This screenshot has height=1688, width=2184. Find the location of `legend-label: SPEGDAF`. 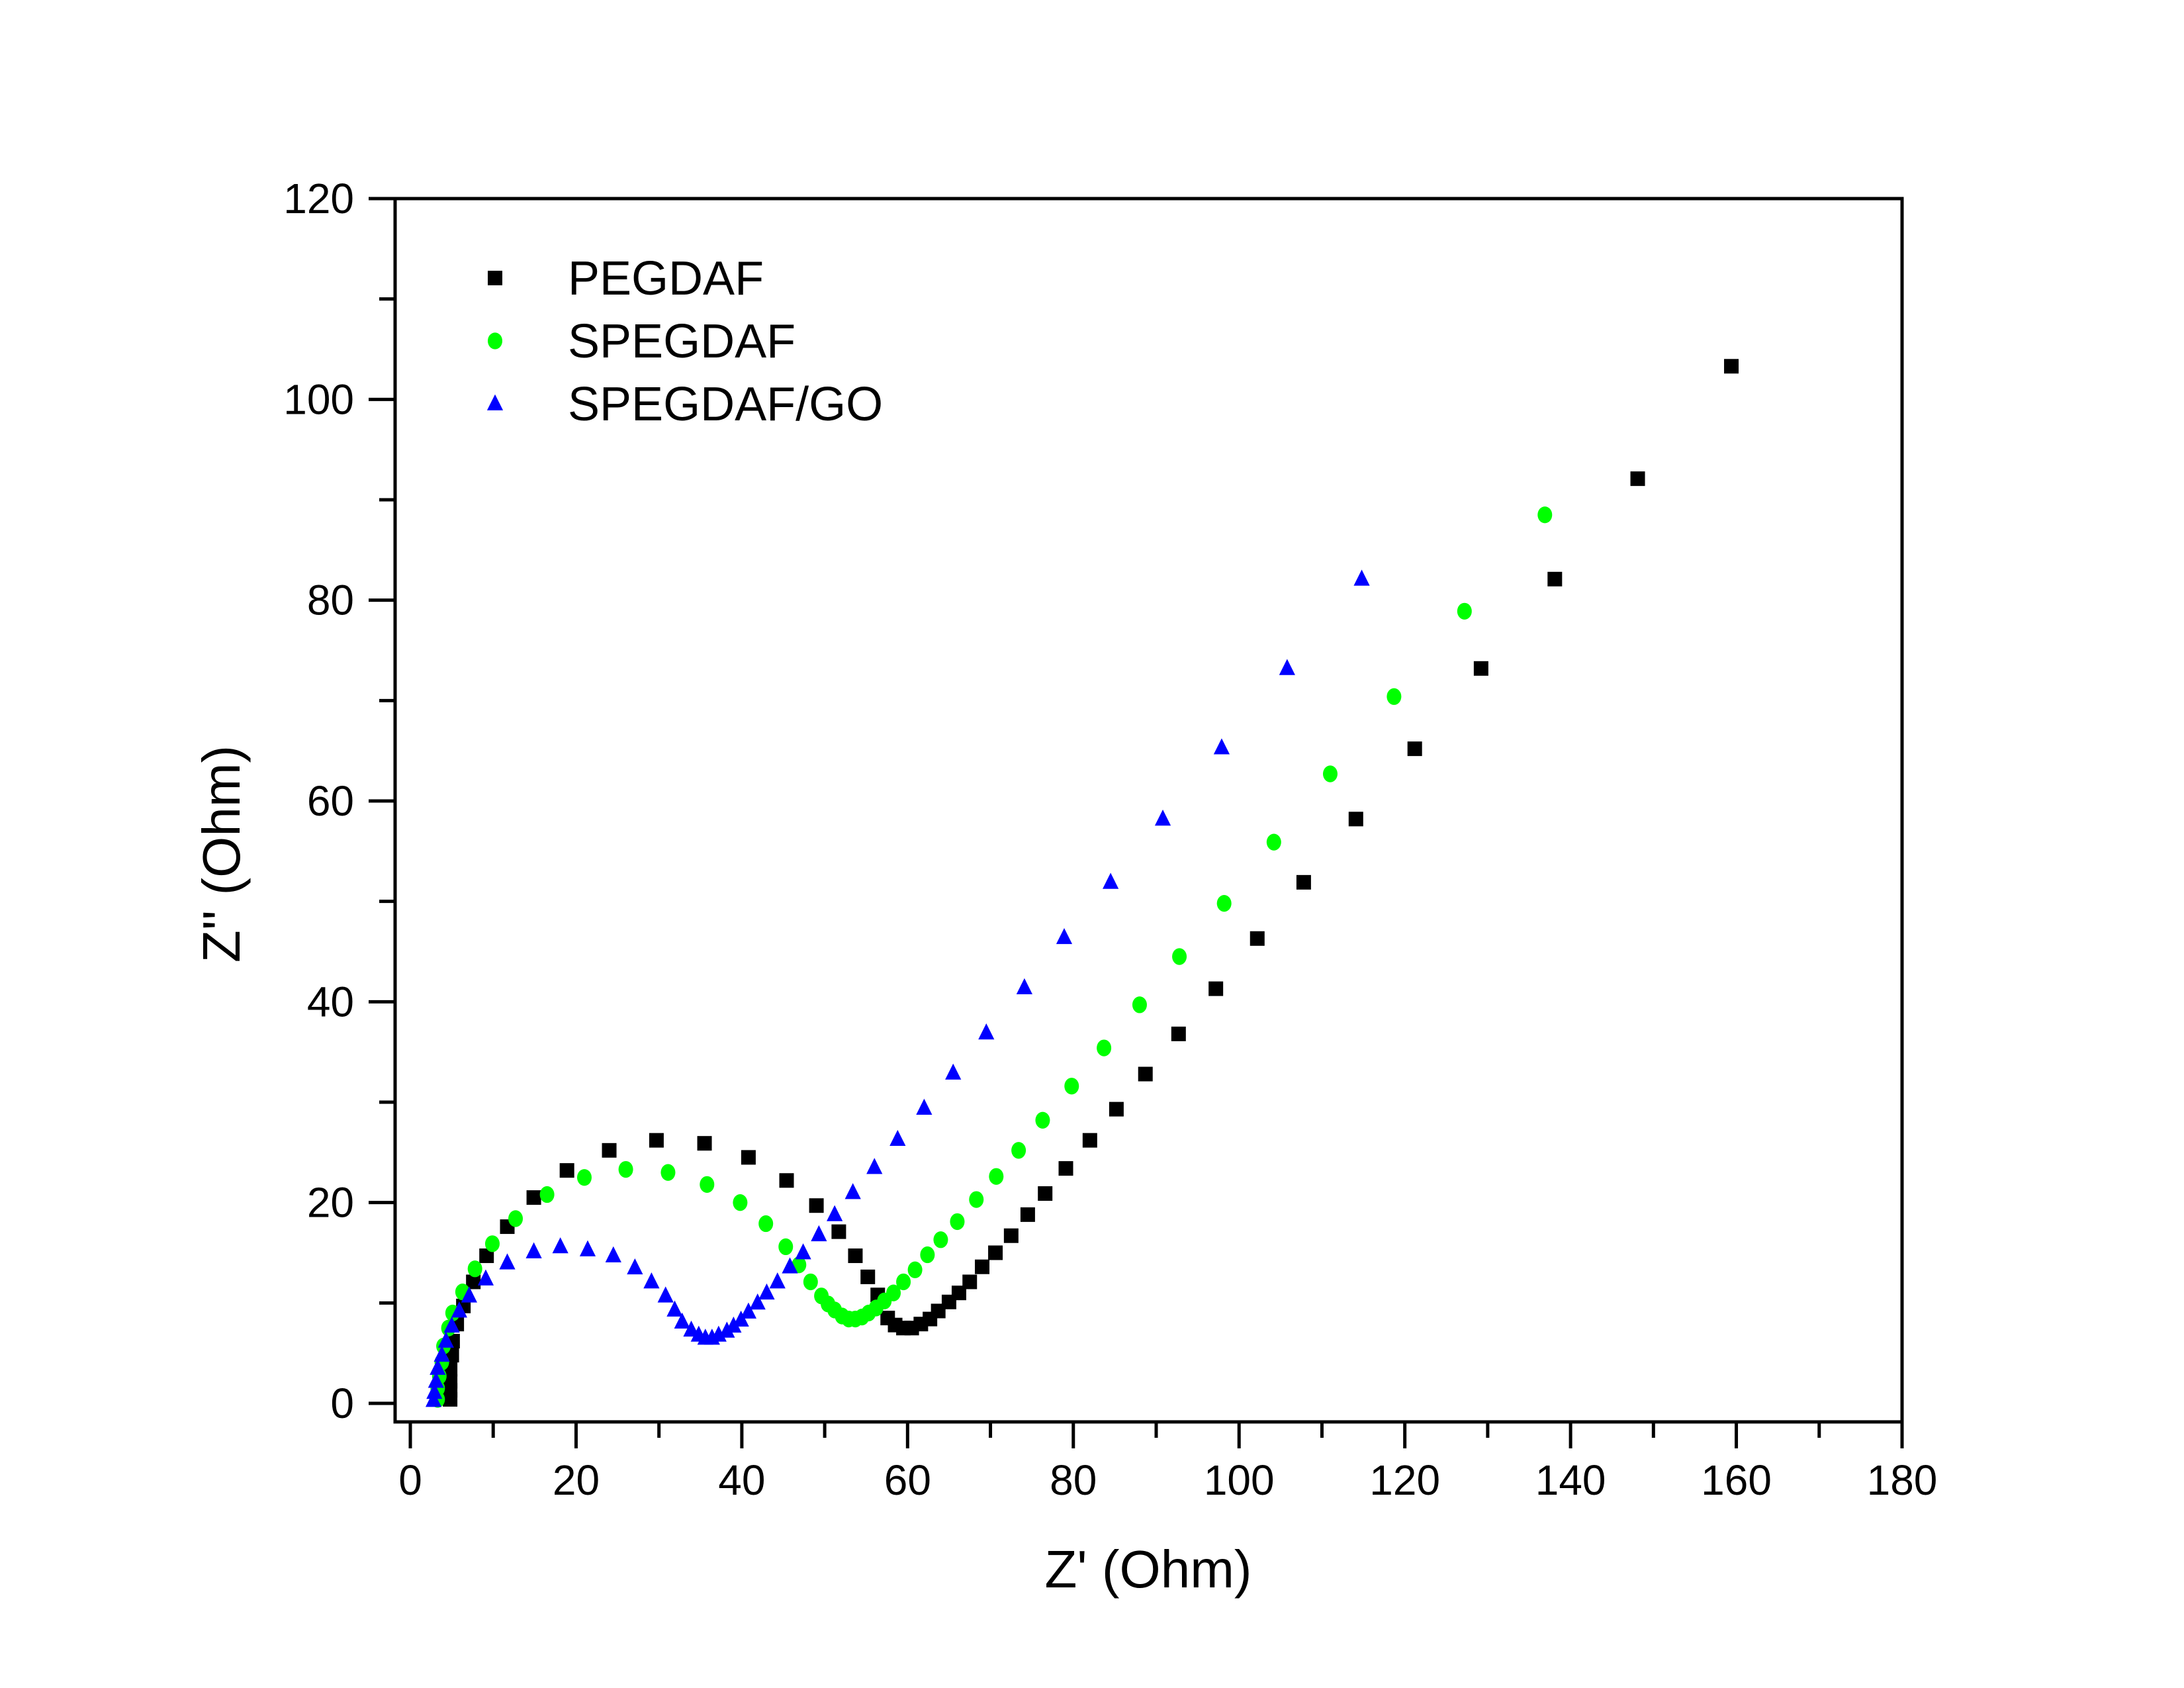

legend-label: SPEGDAF is located at coordinates (682, 341).